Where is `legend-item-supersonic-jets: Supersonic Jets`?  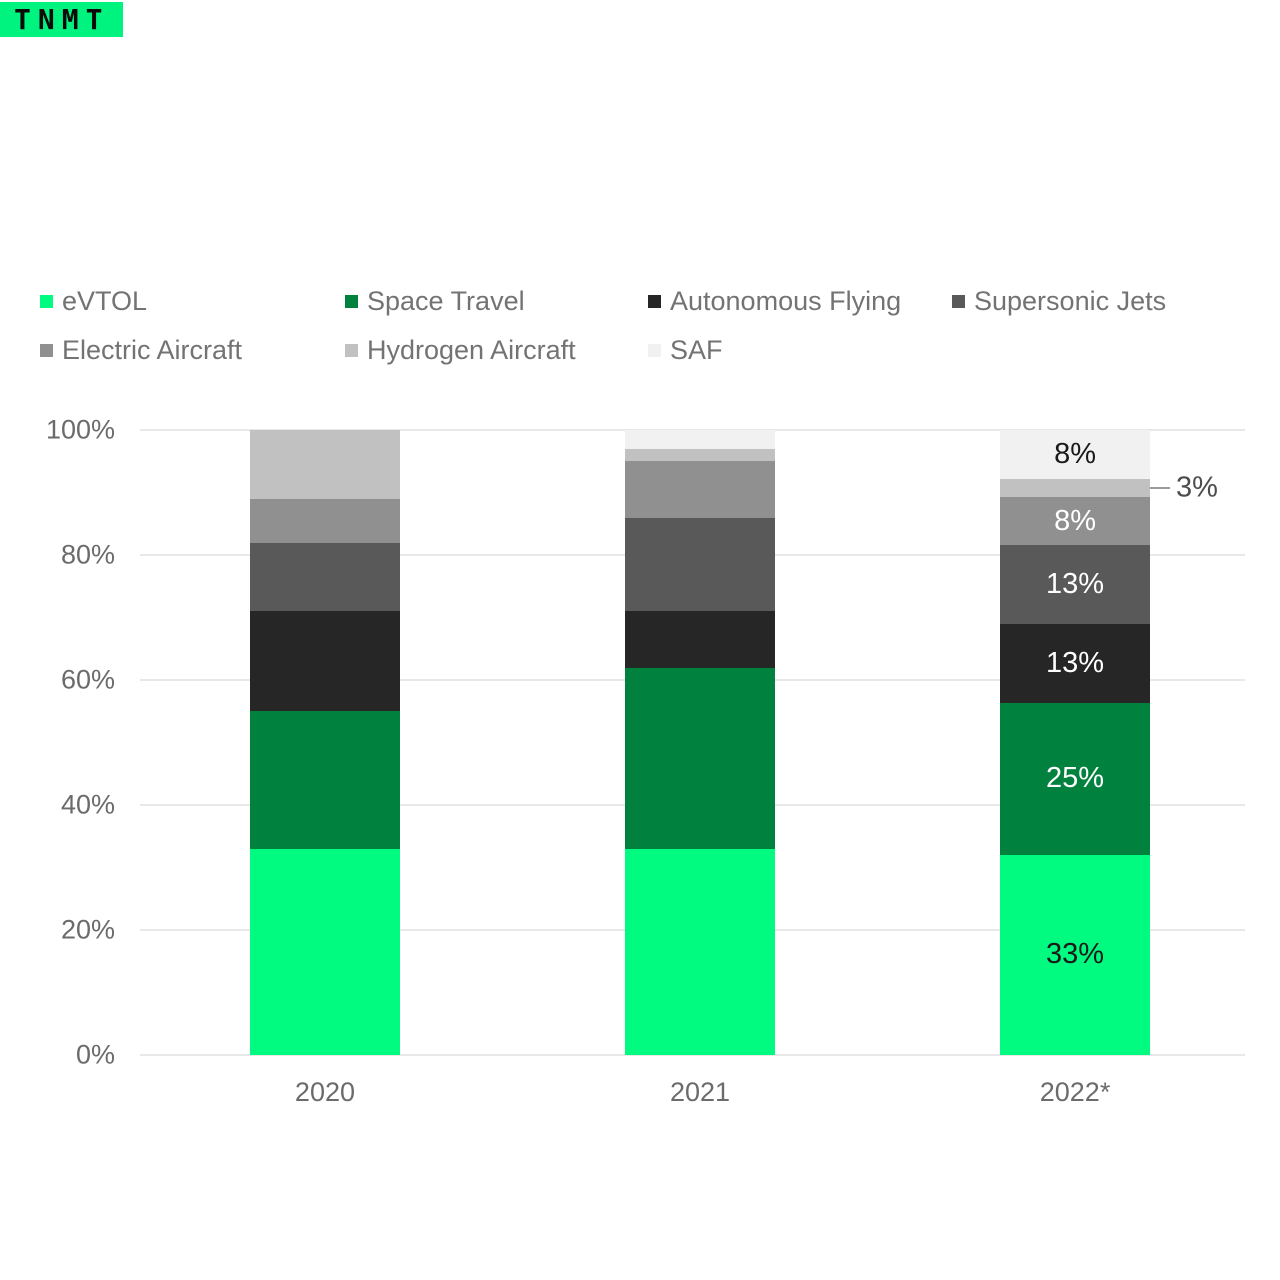 legend-item-supersonic-jets: Supersonic Jets is located at coordinates (1059, 301).